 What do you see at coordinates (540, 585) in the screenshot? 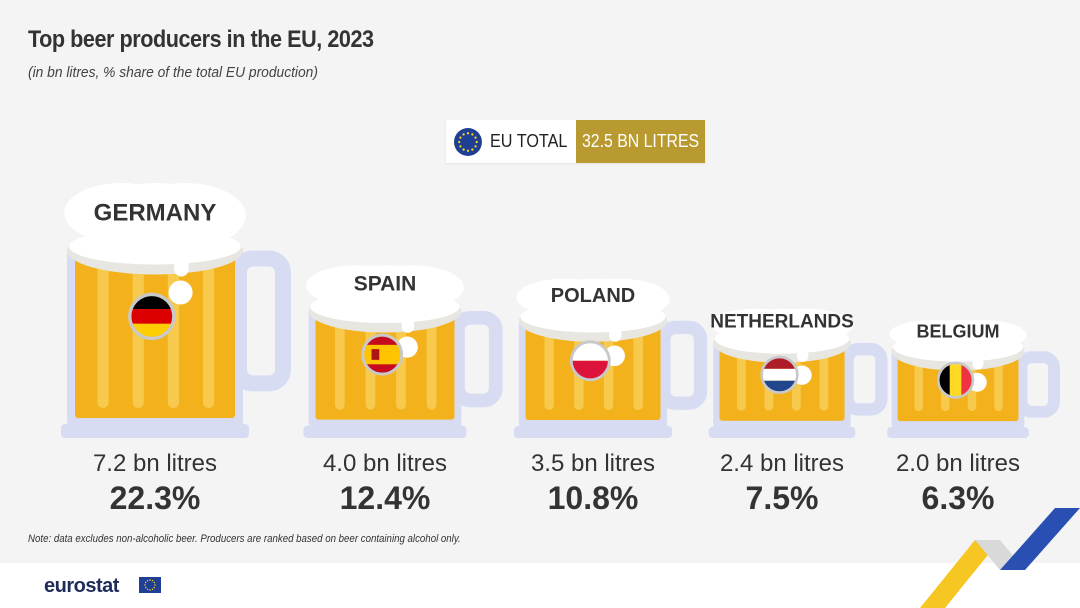
I see `footer-bar` at bounding box center [540, 585].